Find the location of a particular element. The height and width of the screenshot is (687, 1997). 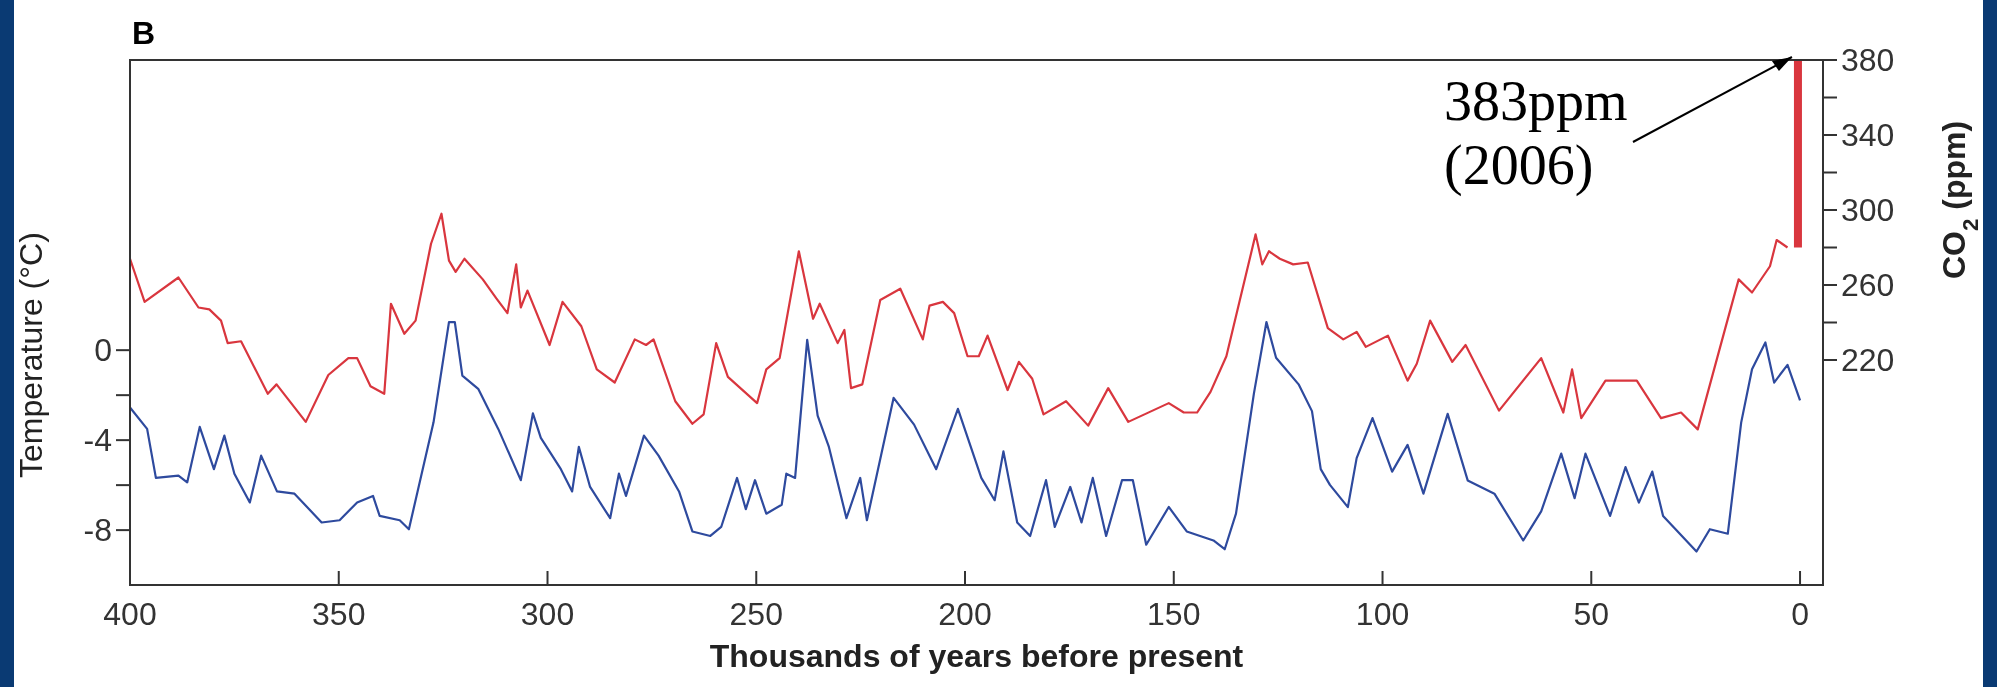

y2-tick-label: 340 is located at coordinates (1868, 135).